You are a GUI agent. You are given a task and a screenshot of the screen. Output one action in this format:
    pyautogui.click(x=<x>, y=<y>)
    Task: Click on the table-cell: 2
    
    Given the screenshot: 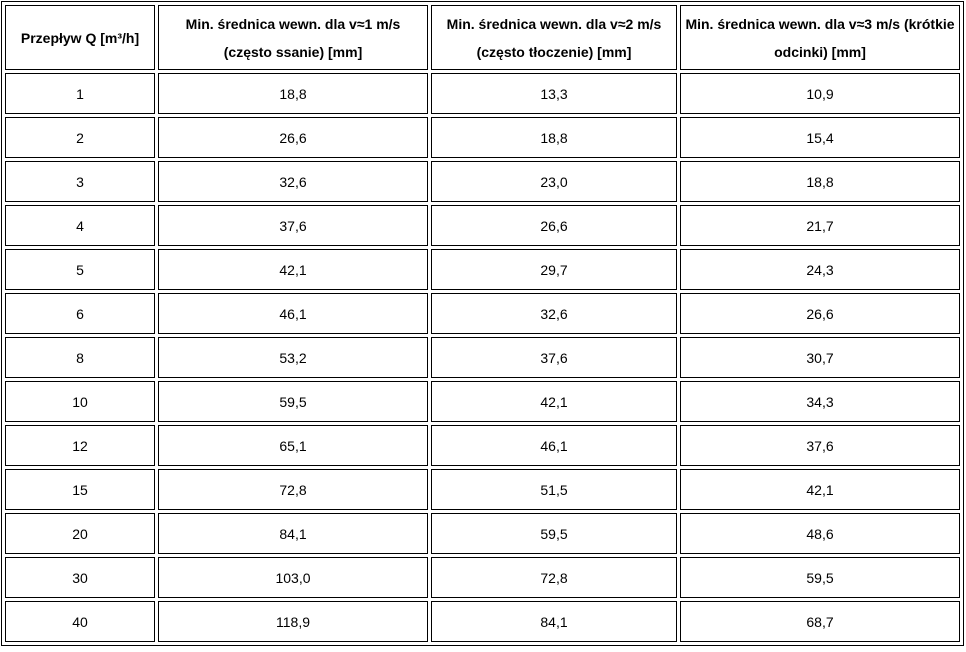 What is the action you would take?
    pyautogui.click(x=80, y=137)
    